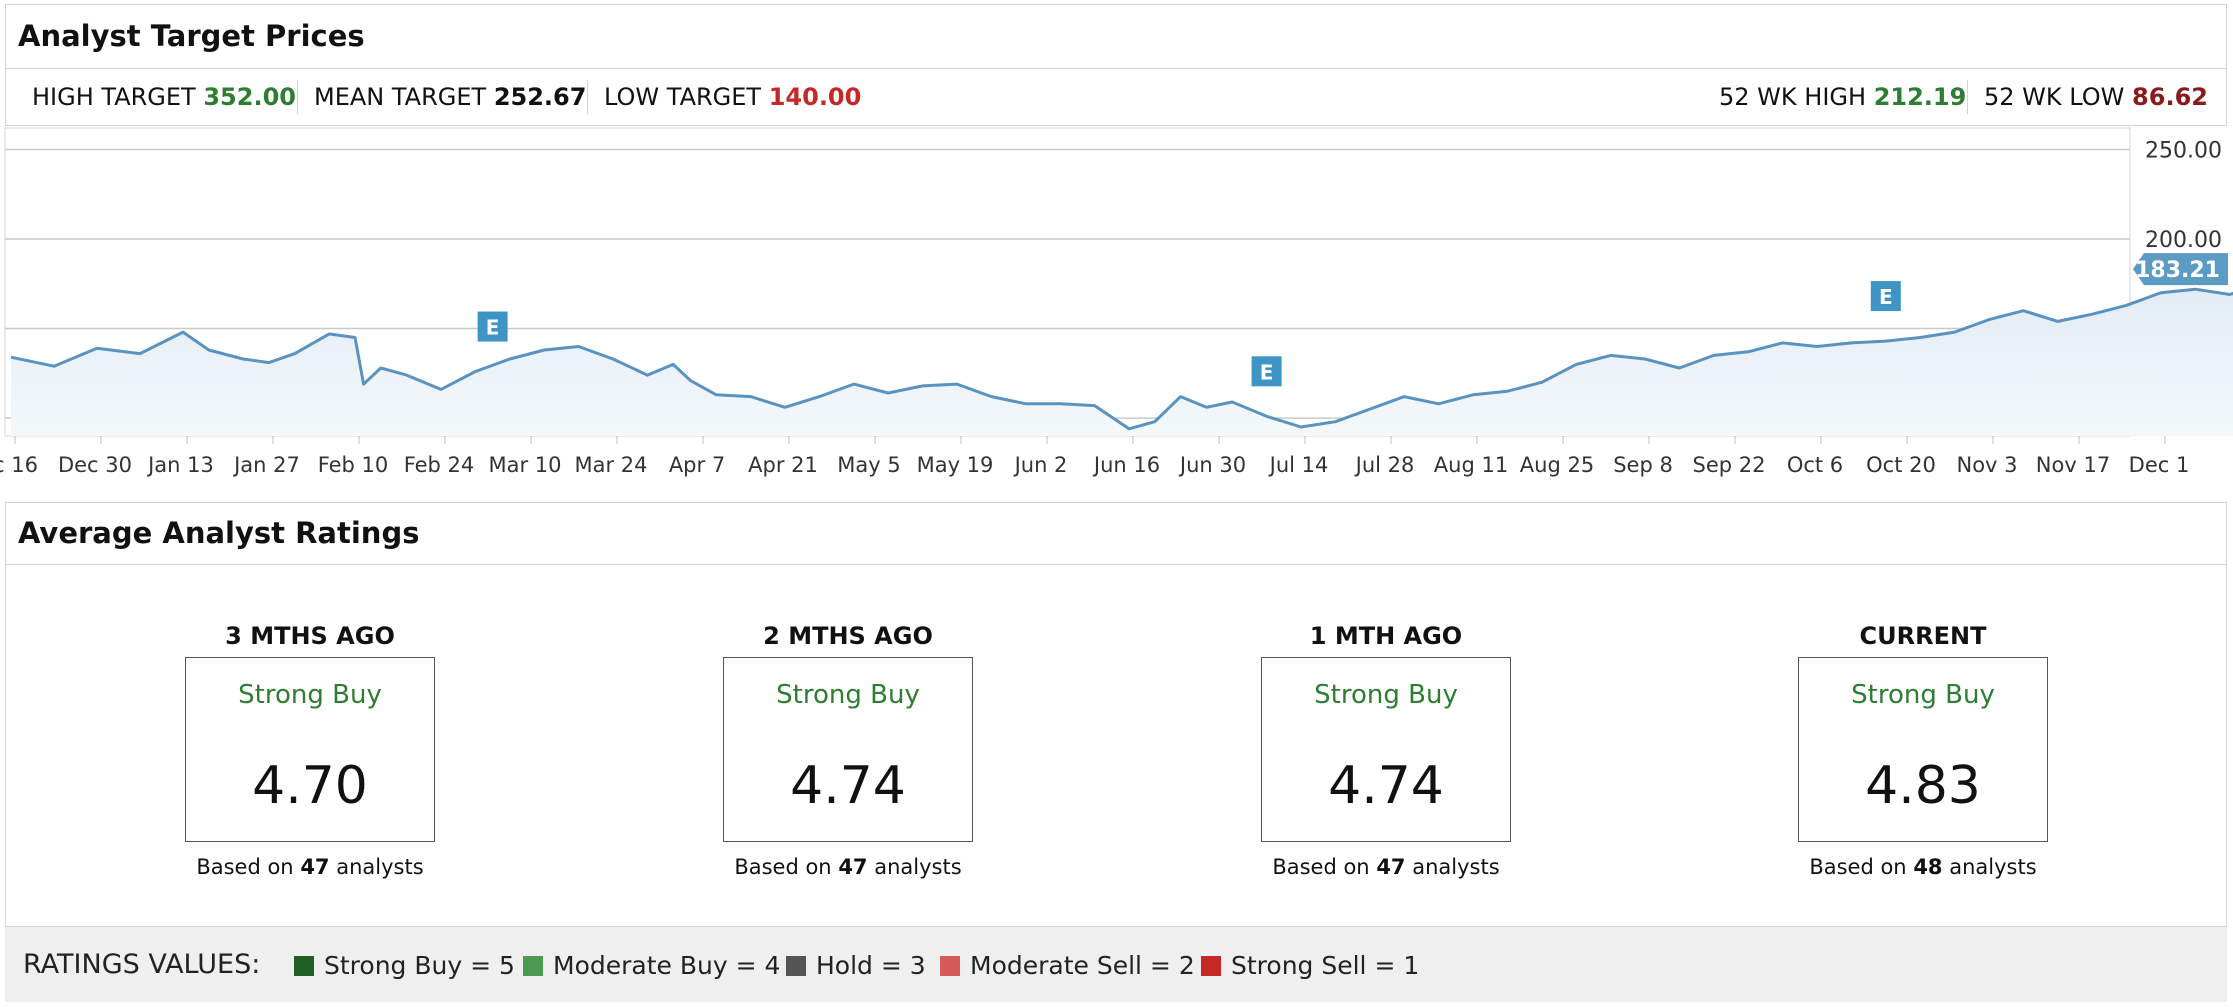 The height and width of the screenshot is (1007, 2233). Describe the element at coordinates (540, 97) in the screenshot. I see `mean-target-value: 252.67` at that location.